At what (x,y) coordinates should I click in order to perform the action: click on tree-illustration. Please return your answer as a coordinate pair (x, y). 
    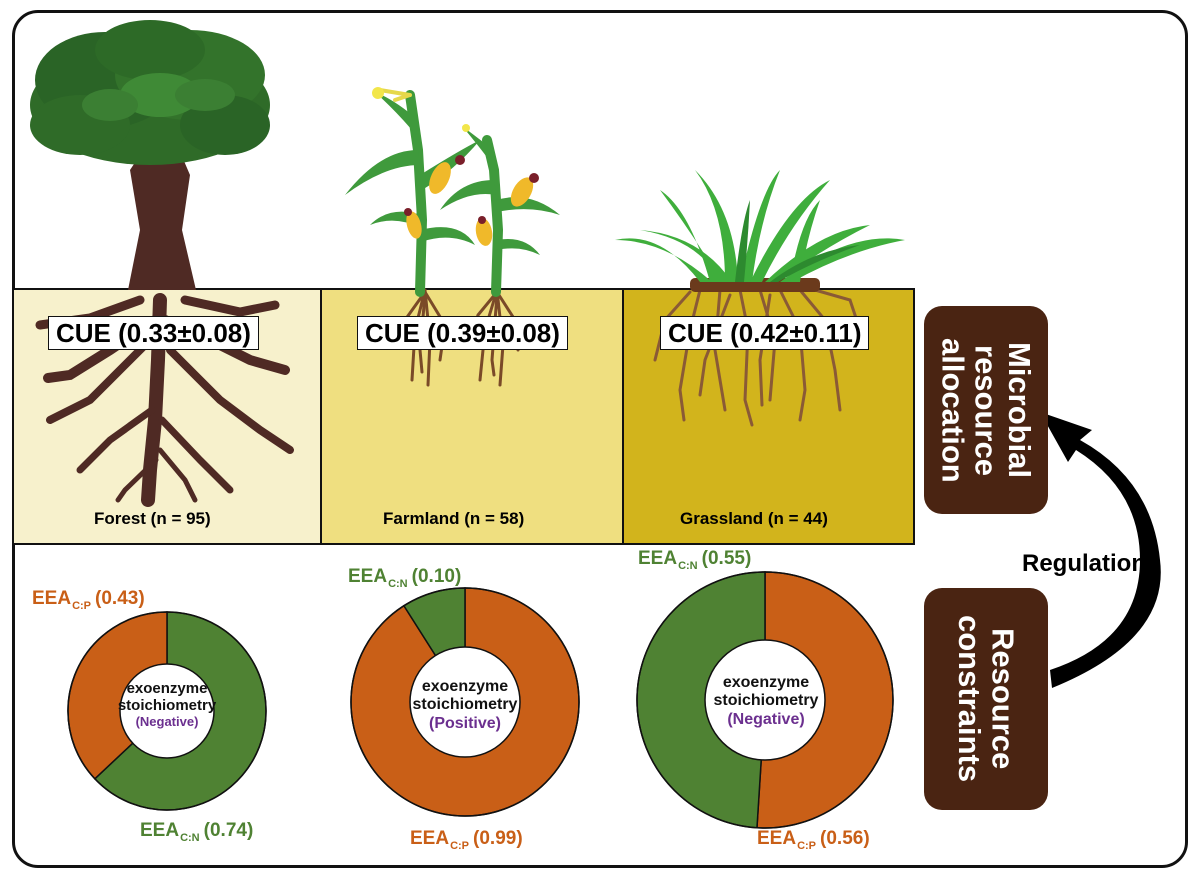
    Looking at the image, I should click on (162, 263).